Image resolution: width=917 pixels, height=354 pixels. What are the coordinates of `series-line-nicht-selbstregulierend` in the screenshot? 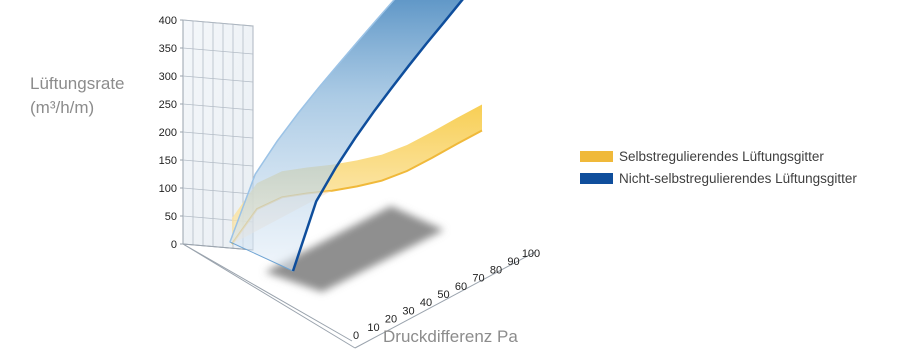 It's located at (377, 136).